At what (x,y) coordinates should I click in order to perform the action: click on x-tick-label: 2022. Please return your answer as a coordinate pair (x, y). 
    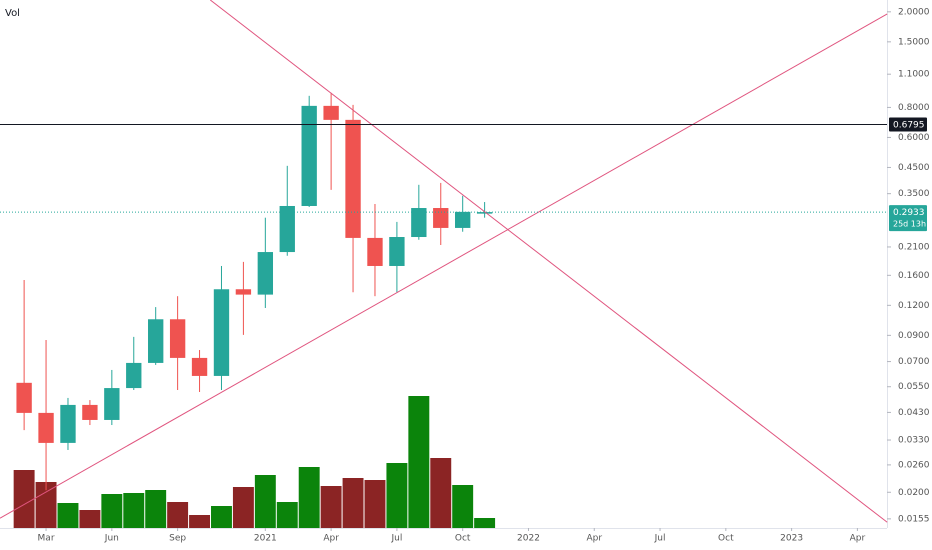
    Looking at the image, I should click on (528, 539).